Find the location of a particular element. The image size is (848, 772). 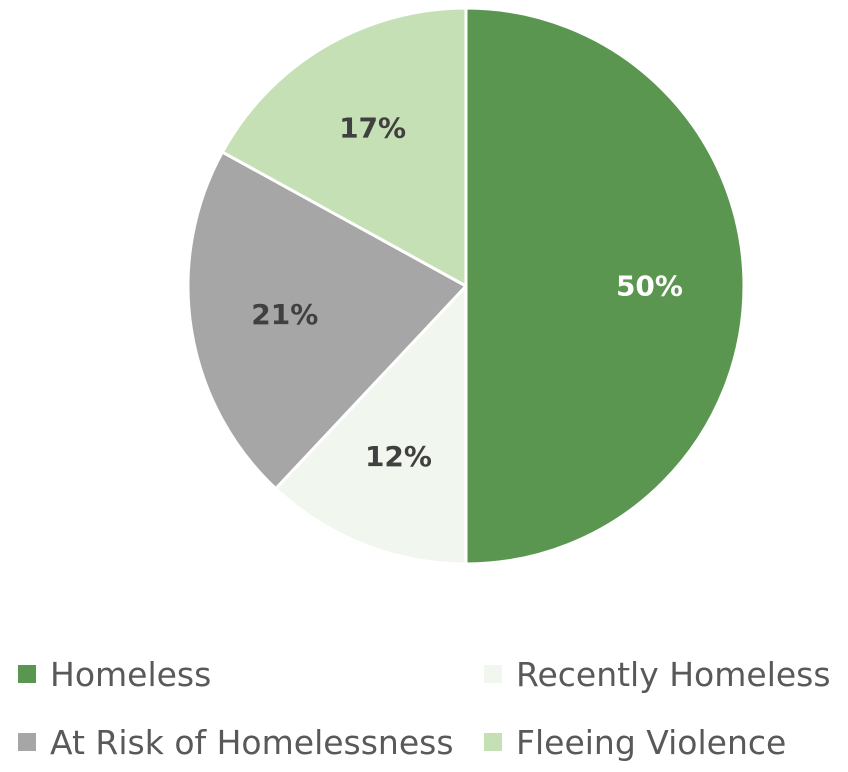

legend-item-at-risk: At Risk of Homelessness is located at coordinates (236, 742).